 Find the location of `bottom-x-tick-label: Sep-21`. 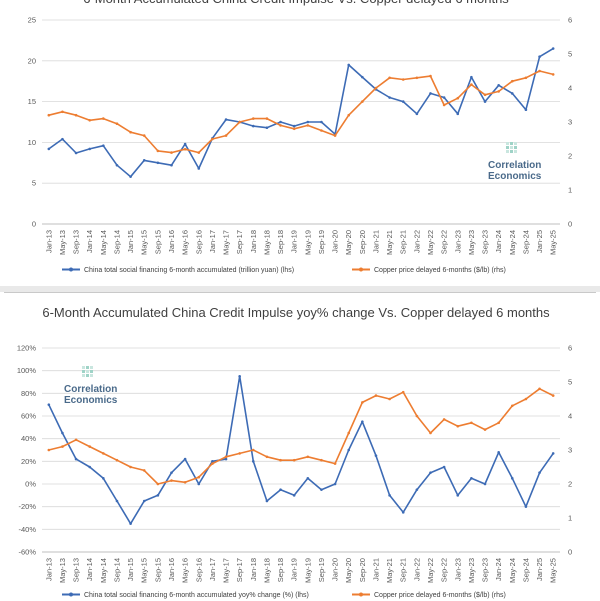

bottom-x-tick-label: Sep-21 is located at coordinates (403, 570).